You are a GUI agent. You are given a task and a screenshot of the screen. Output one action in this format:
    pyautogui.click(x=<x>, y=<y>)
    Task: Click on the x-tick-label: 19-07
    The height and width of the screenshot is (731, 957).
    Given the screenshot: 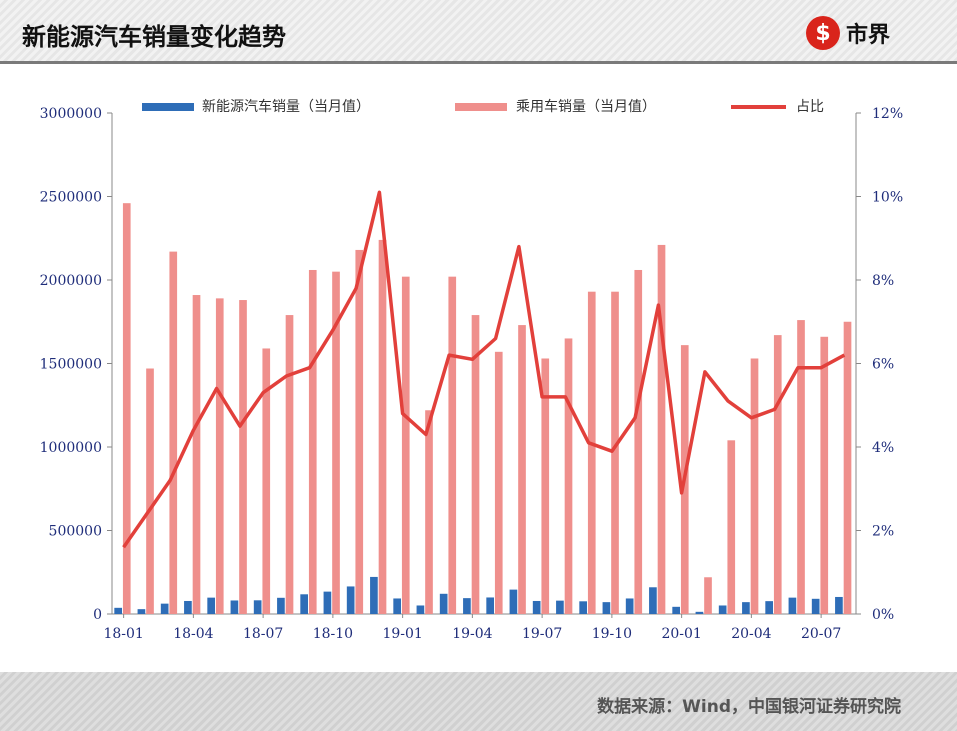 What is the action you would take?
    pyautogui.click(x=542, y=634)
    